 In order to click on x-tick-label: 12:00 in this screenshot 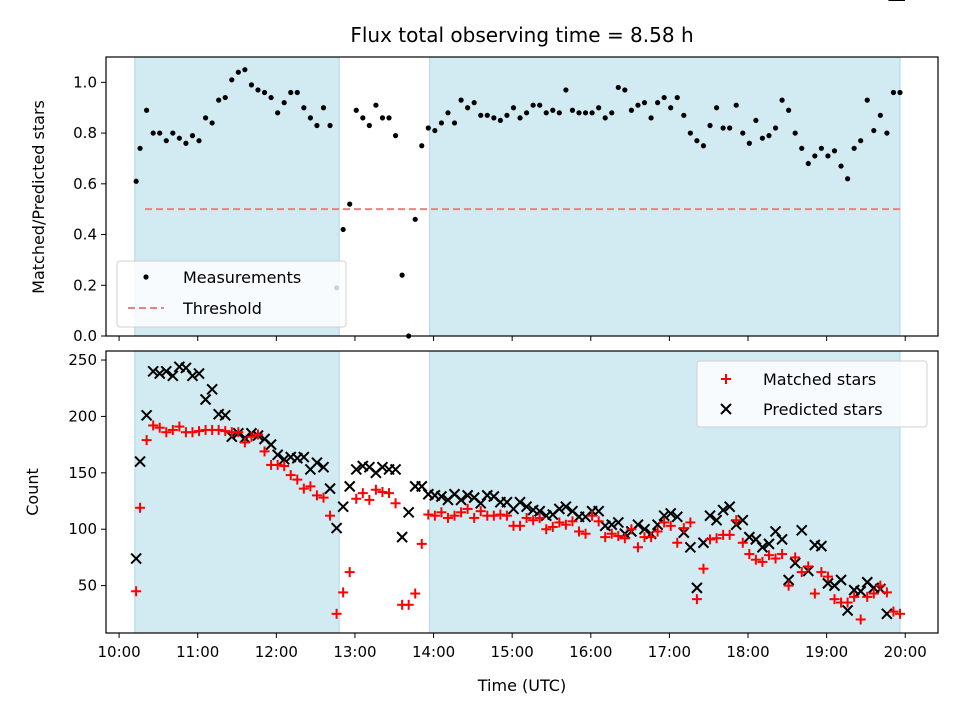, I will do `click(276, 652)`.